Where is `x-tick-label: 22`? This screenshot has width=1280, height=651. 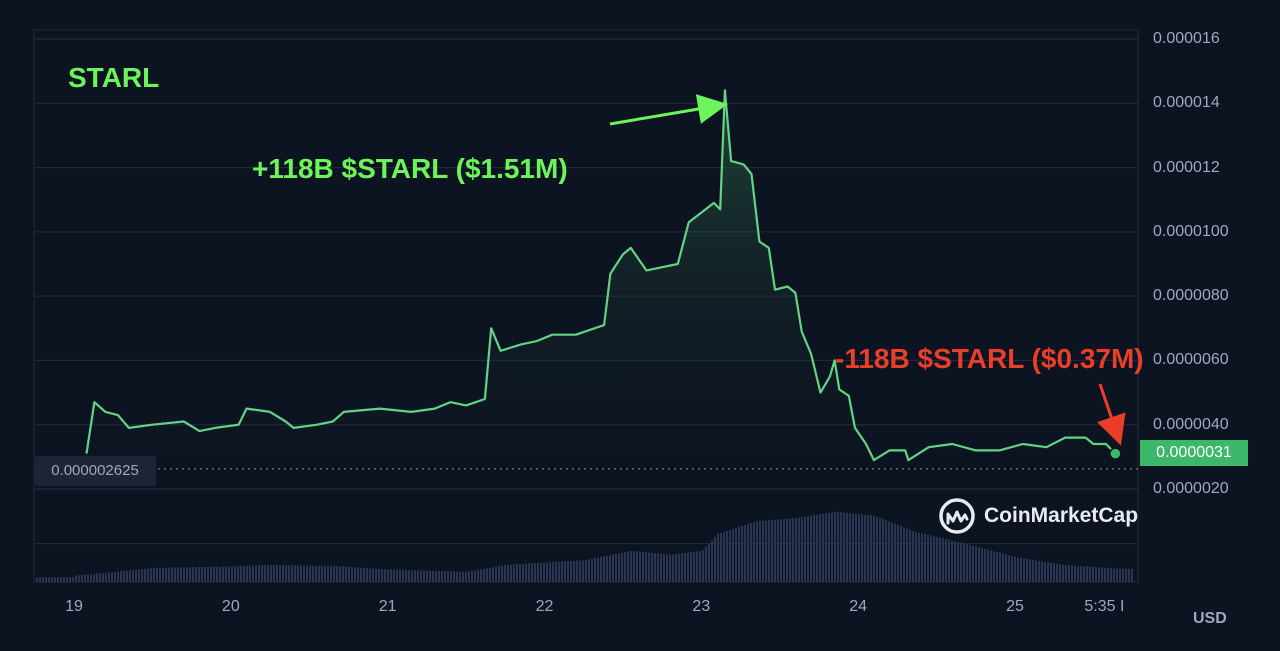
x-tick-label: 22 is located at coordinates (544, 606).